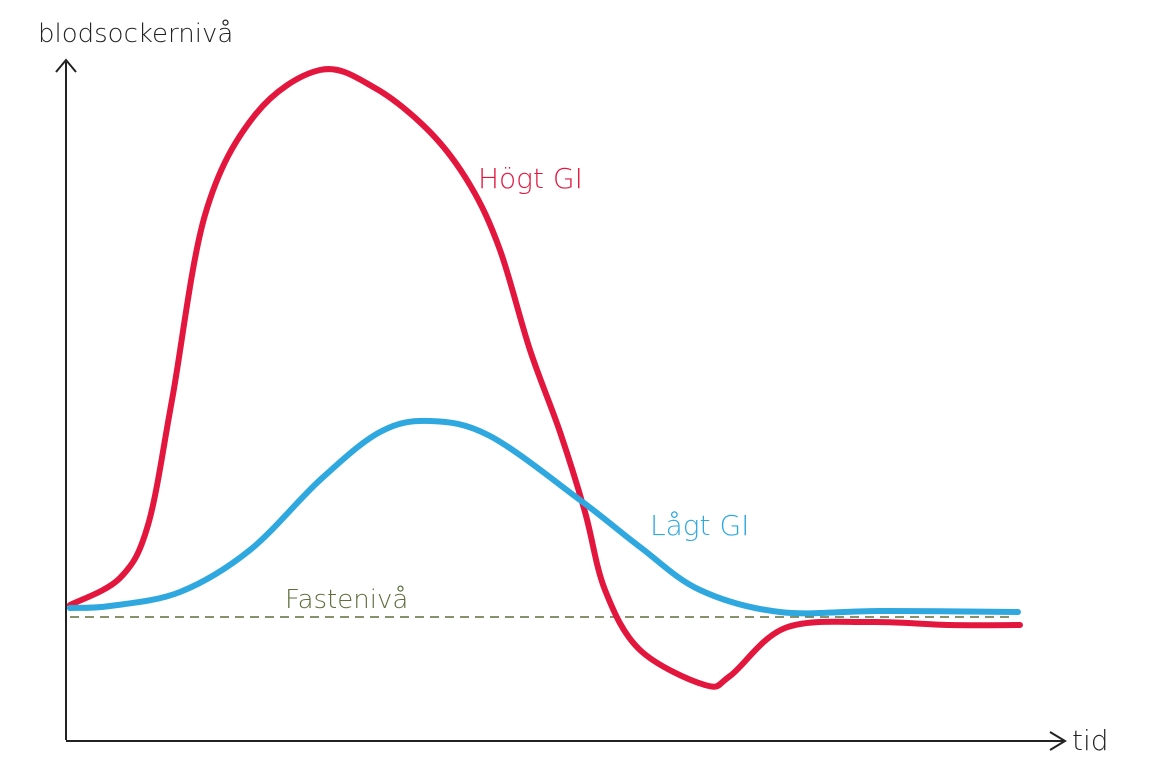 This screenshot has width=1160, height=777. I want to click on x-axis-arrow, so click(1058, 741).